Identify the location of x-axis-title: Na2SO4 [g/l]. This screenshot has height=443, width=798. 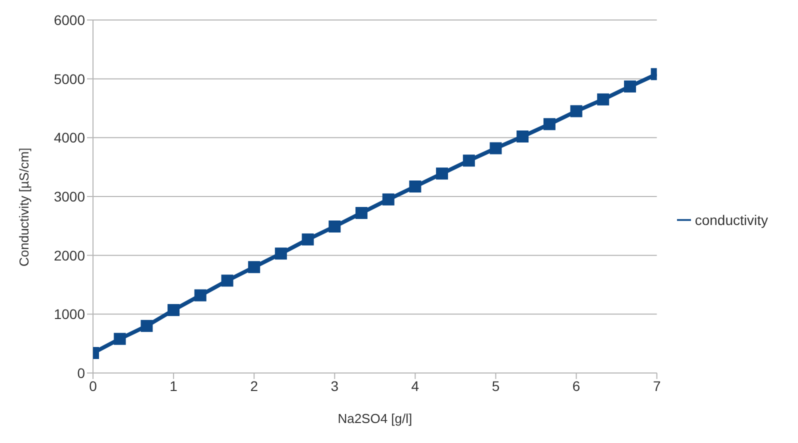
(375, 418).